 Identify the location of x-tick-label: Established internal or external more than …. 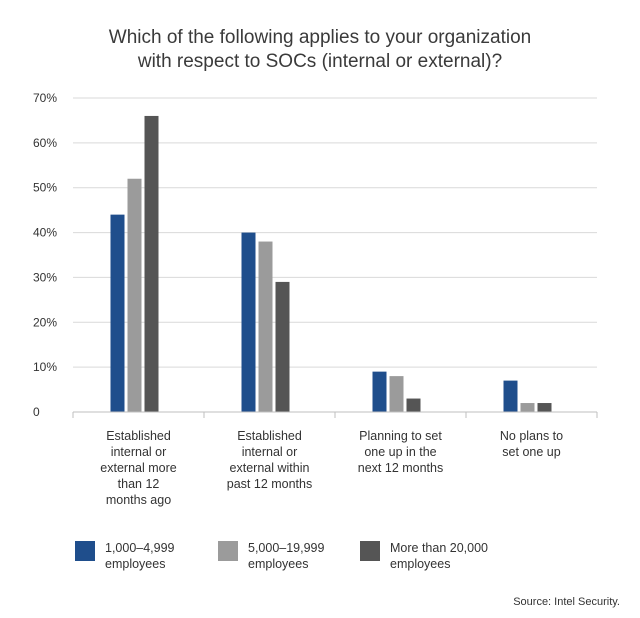
(139, 468).